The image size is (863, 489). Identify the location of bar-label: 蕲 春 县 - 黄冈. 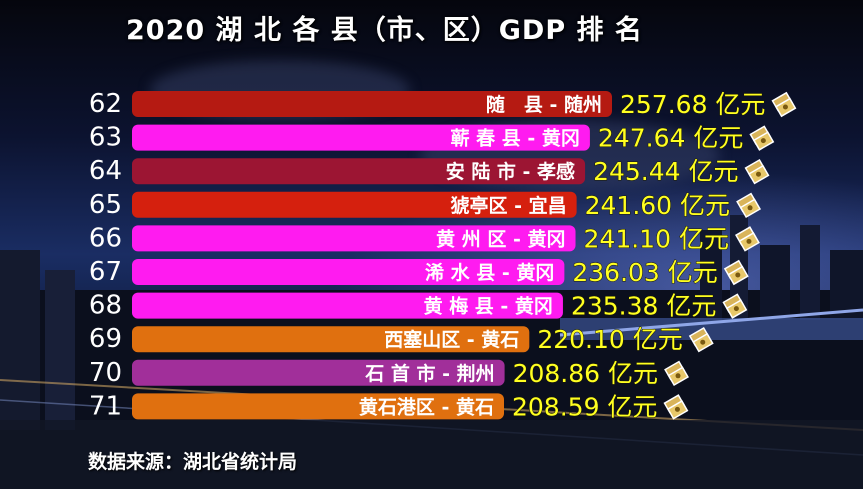
(515, 138).